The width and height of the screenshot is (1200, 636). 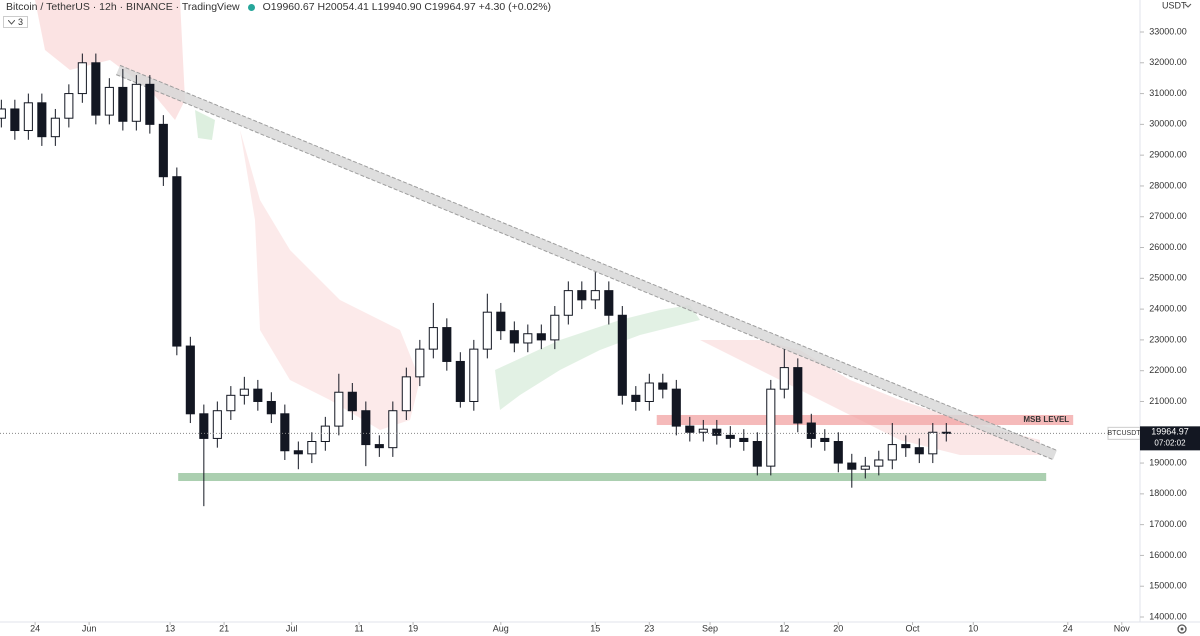 What do you see at coordinates (16, 22) in the screenshot?
I see `indicator-toggle: 3` at bounding box center [16, 22].